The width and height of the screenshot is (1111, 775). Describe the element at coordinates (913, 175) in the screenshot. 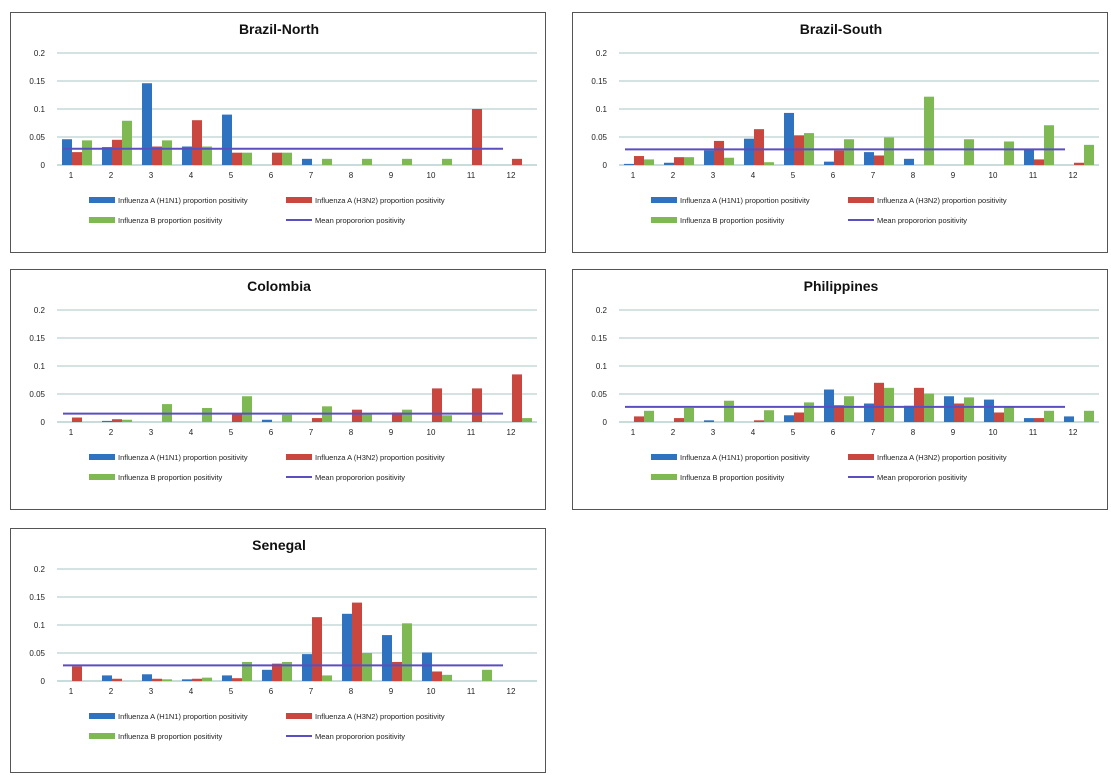

I see `x-tick-label: 8` at that location.